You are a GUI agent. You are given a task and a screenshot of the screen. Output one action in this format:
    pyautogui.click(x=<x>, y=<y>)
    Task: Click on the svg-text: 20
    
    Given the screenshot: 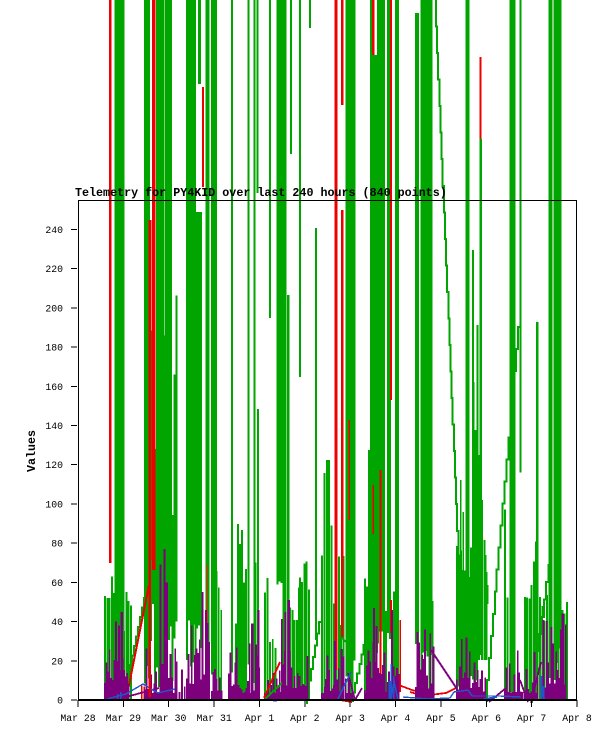 What is the action you would take?
    pyautogui.click(x=57, y=661)
    